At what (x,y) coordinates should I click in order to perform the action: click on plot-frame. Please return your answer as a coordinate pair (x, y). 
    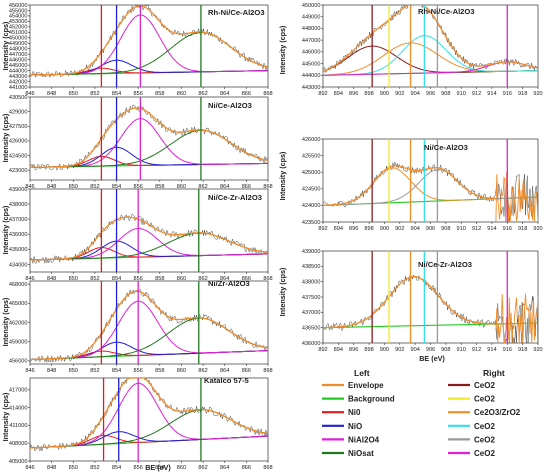
    Looking at the image, I should click on (430, 180).